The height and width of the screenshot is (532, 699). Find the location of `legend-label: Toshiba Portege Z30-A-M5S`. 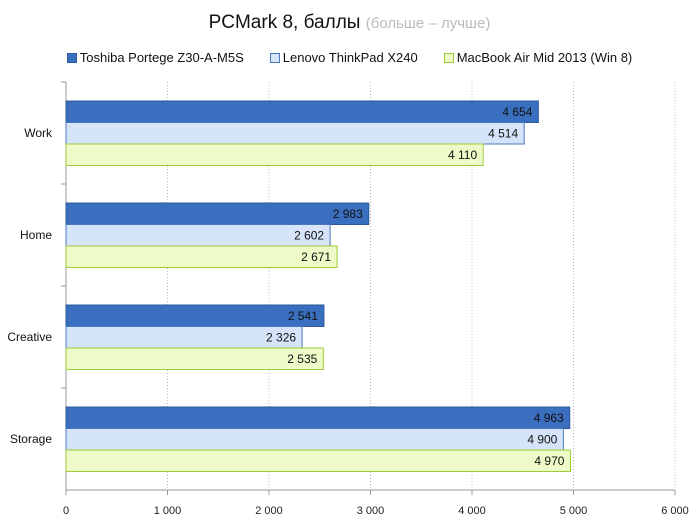

legend-label: Toshiba Portege Z30-A-M5S is located at coordinates (161, 57).